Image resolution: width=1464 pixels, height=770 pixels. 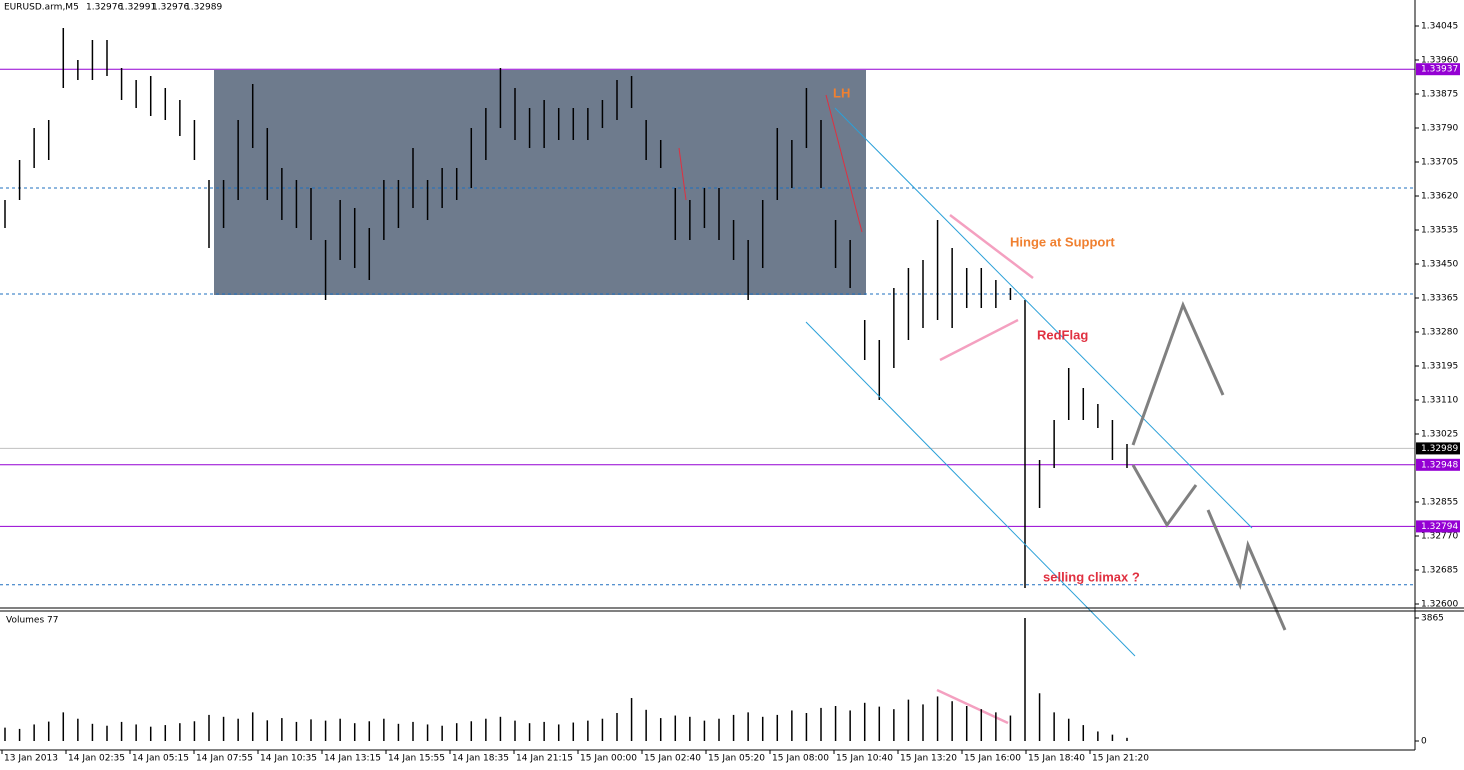 What do you see at coordinates (1062, 334) in the screenshot?
I see `annotation: RedFlag` at bounding box center [1062, 334].